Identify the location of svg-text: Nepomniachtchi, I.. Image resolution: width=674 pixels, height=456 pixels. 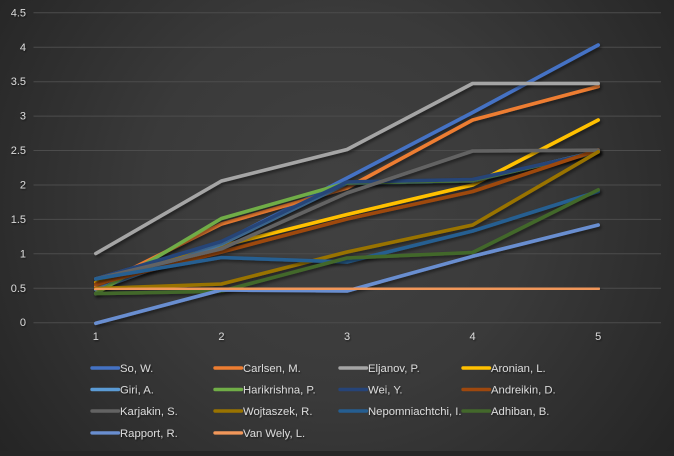
(415, 412).